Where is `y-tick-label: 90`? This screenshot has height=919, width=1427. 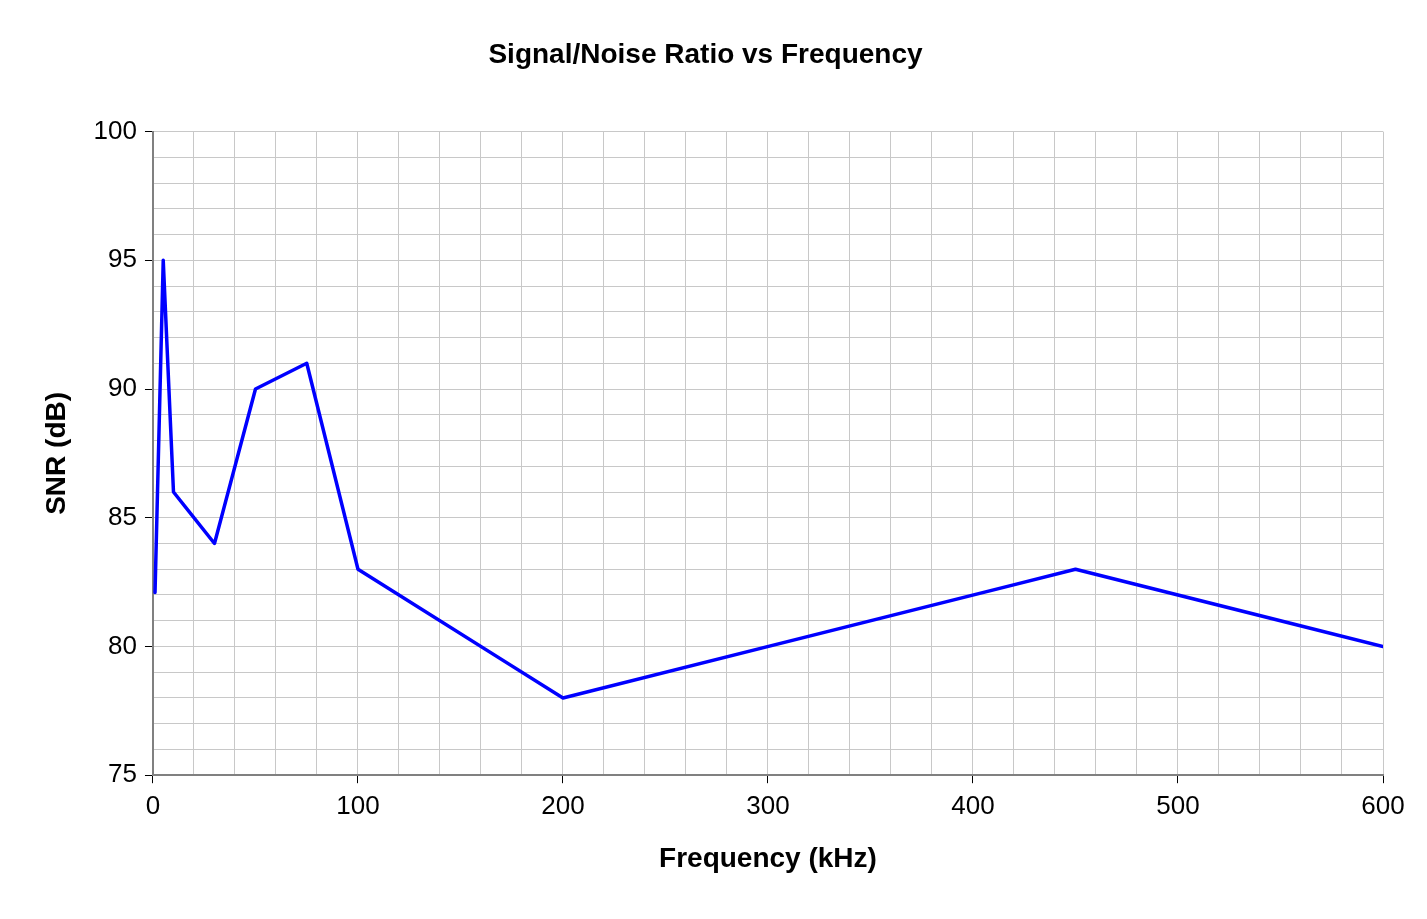
y-tick-label: 90 is located at coordinates (122, 387).